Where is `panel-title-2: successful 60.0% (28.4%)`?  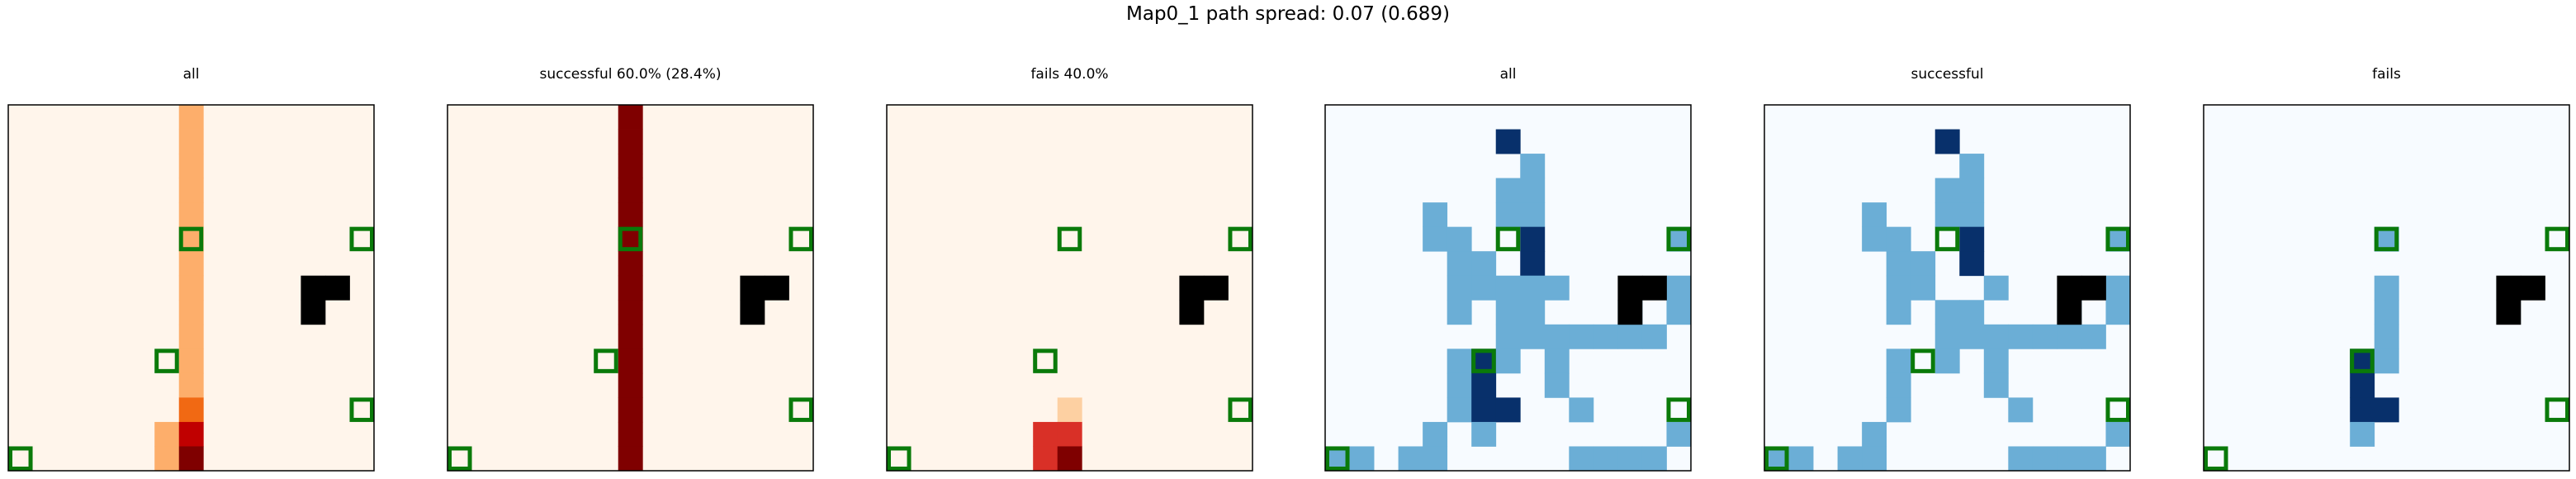 panel-title-2: successful 60.0% (28.4%) is located at coordinates (630, 75).